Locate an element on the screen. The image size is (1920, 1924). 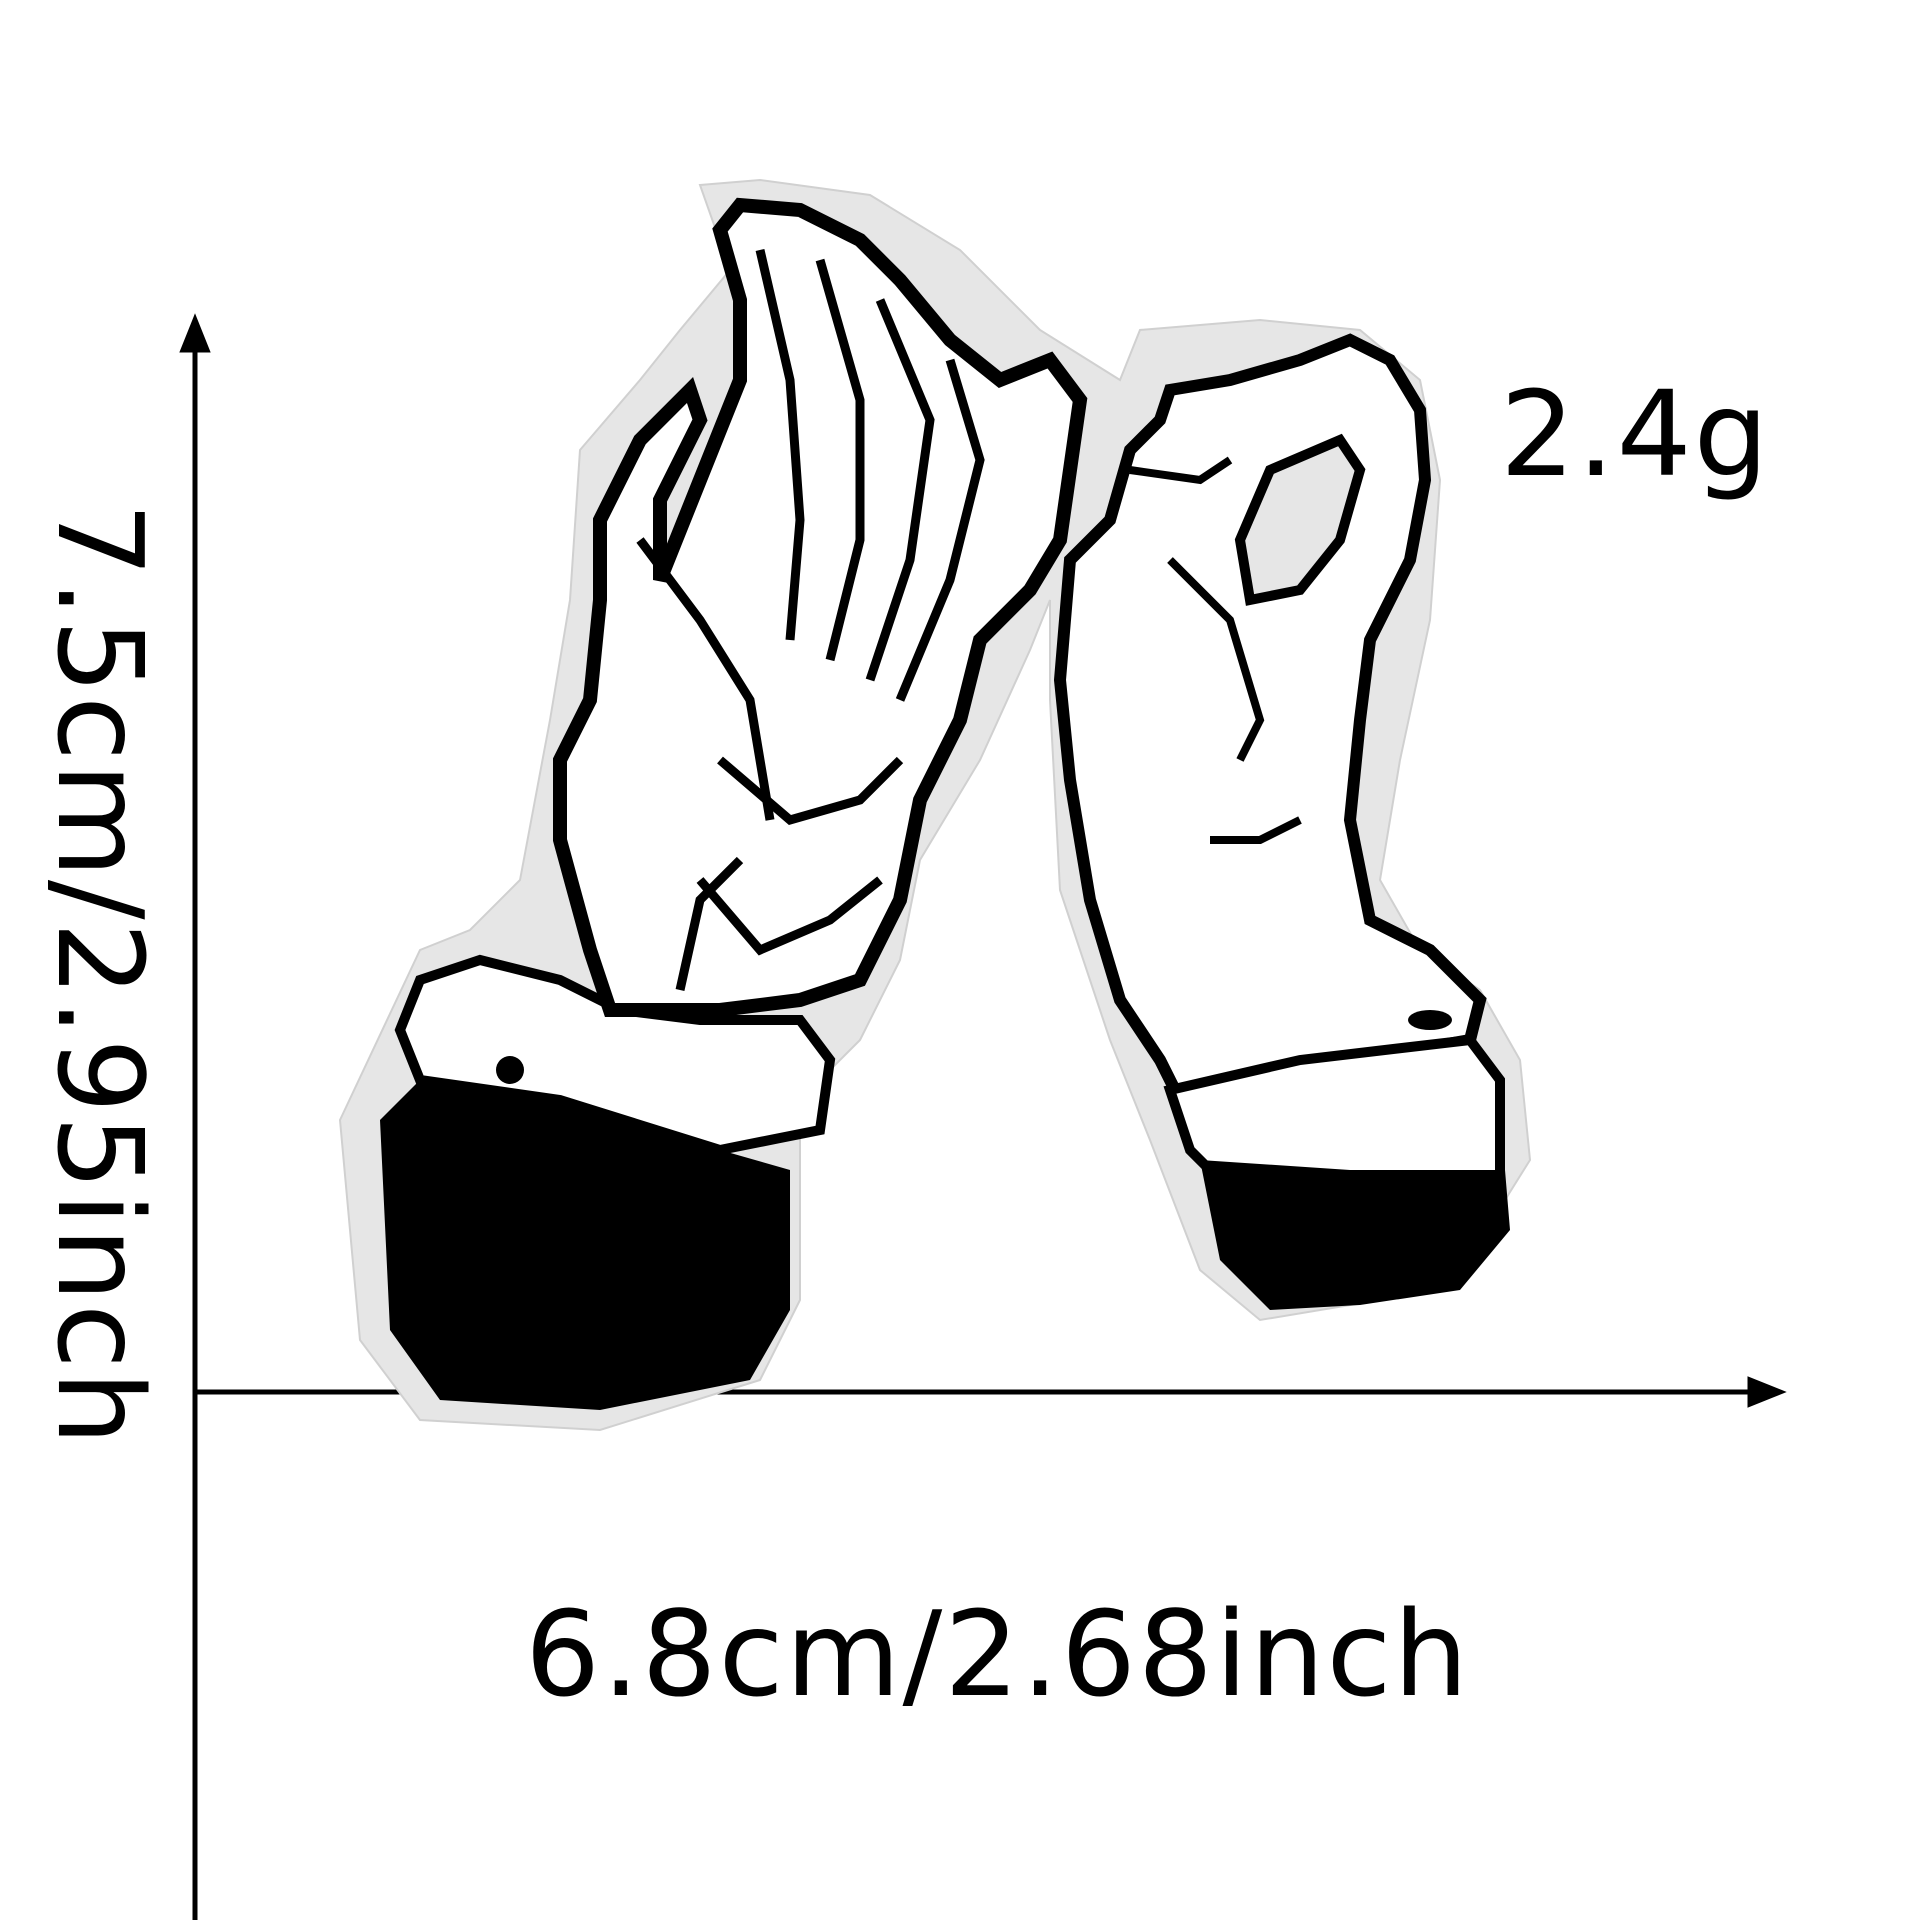
skeleton-hand-outline is located at coordinates (820, 607).